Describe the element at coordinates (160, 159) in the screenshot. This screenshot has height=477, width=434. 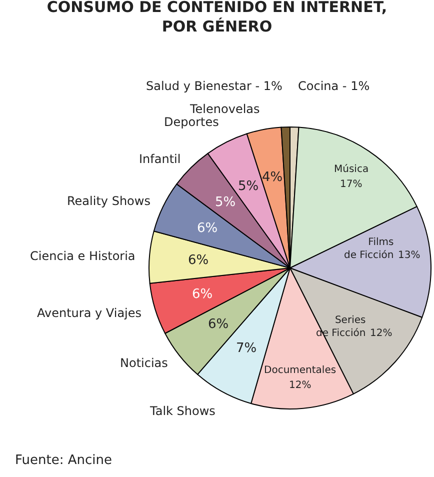
I see `slice-label: Infantil` at that location.